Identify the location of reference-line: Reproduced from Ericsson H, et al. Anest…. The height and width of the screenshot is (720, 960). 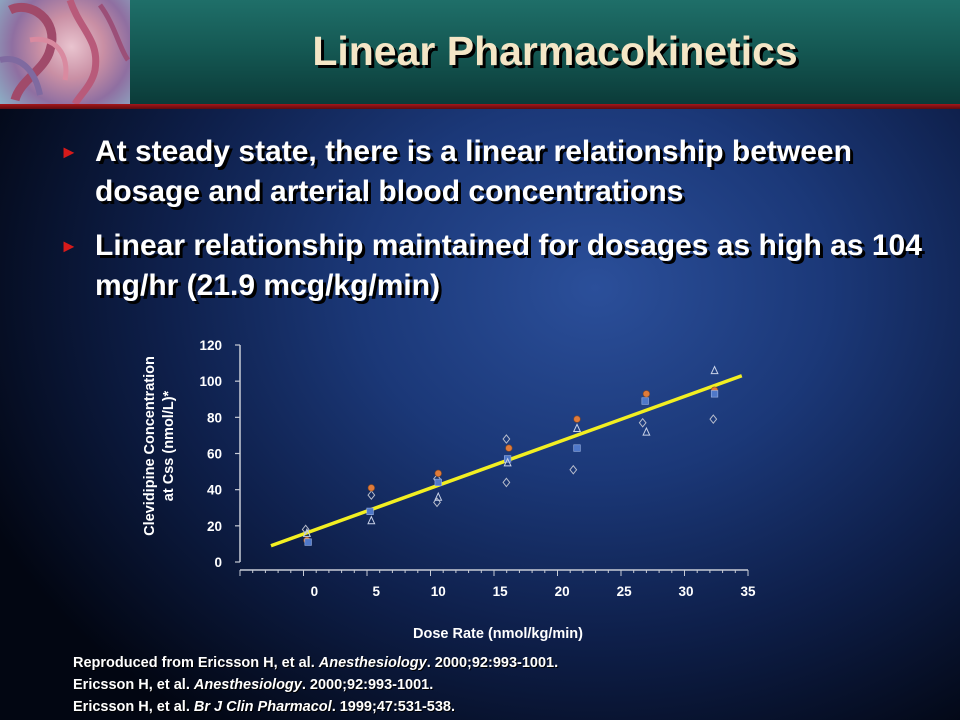
(316, 663).